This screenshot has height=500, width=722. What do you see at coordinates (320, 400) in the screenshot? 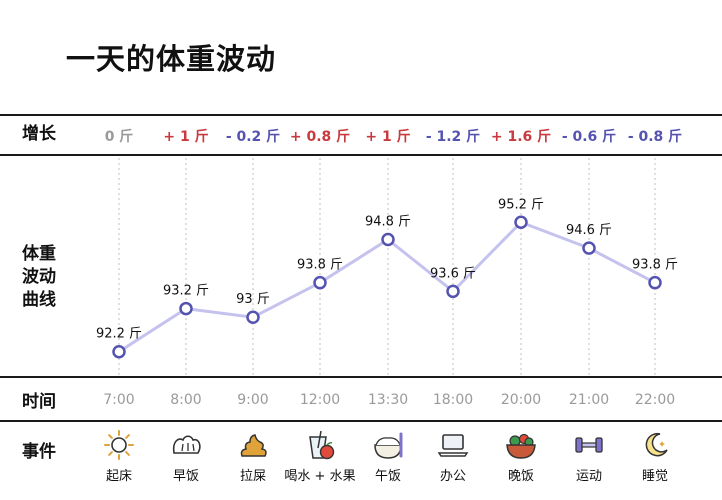
I see `time-label-3: 12:00` at bounding box center [320, 400].